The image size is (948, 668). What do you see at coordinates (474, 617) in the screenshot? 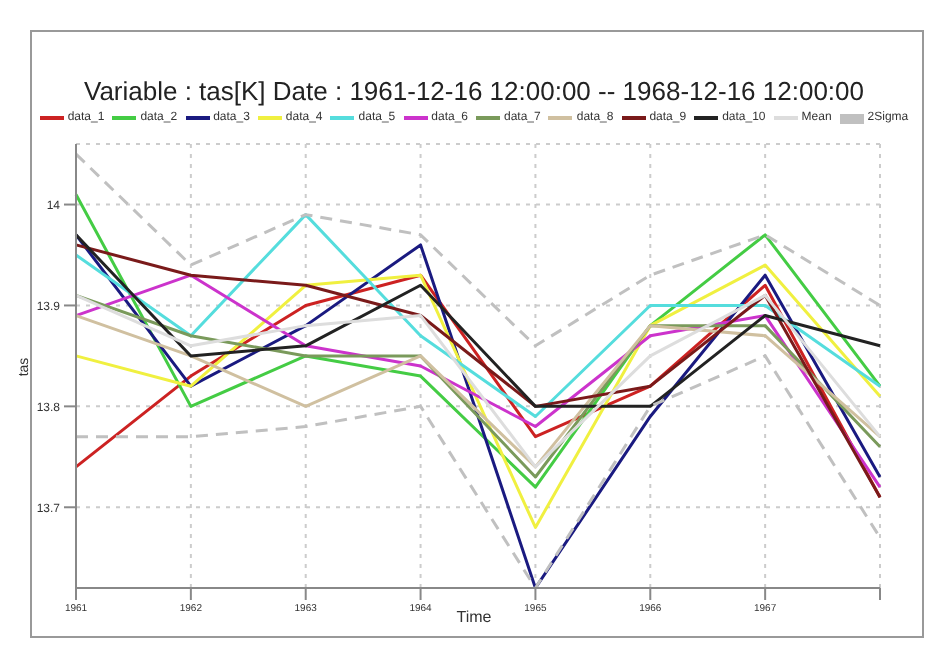
I see `x-axis-title: Time` at bounding box center [474, 617].